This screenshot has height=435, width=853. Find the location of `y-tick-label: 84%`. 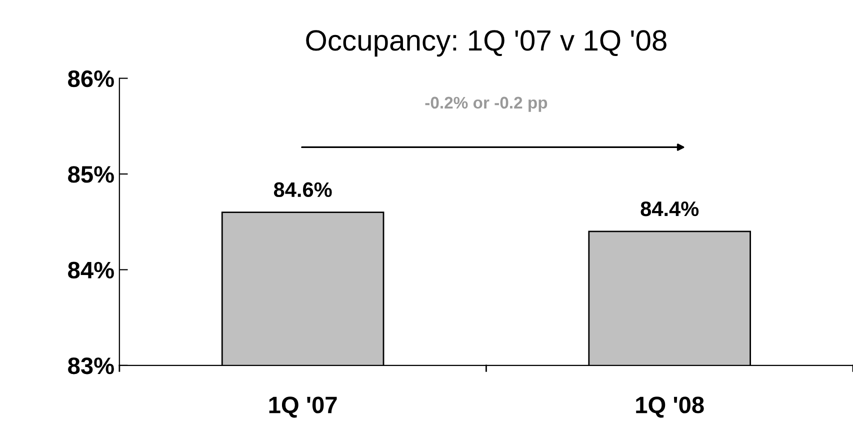

y-tick-label: 84% is located at coordinates (91, 270).